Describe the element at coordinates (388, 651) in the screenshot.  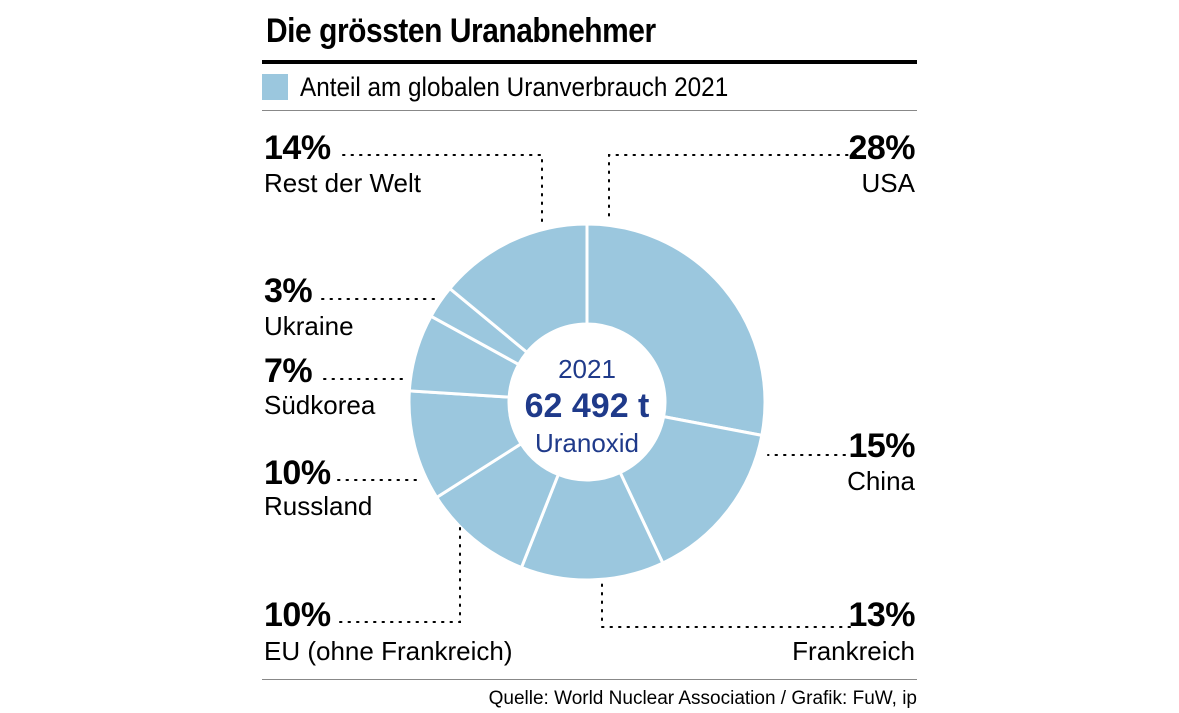
I see `category-label-eu-ohne-frankreich: EU (ohne Frankreich)` at that location.